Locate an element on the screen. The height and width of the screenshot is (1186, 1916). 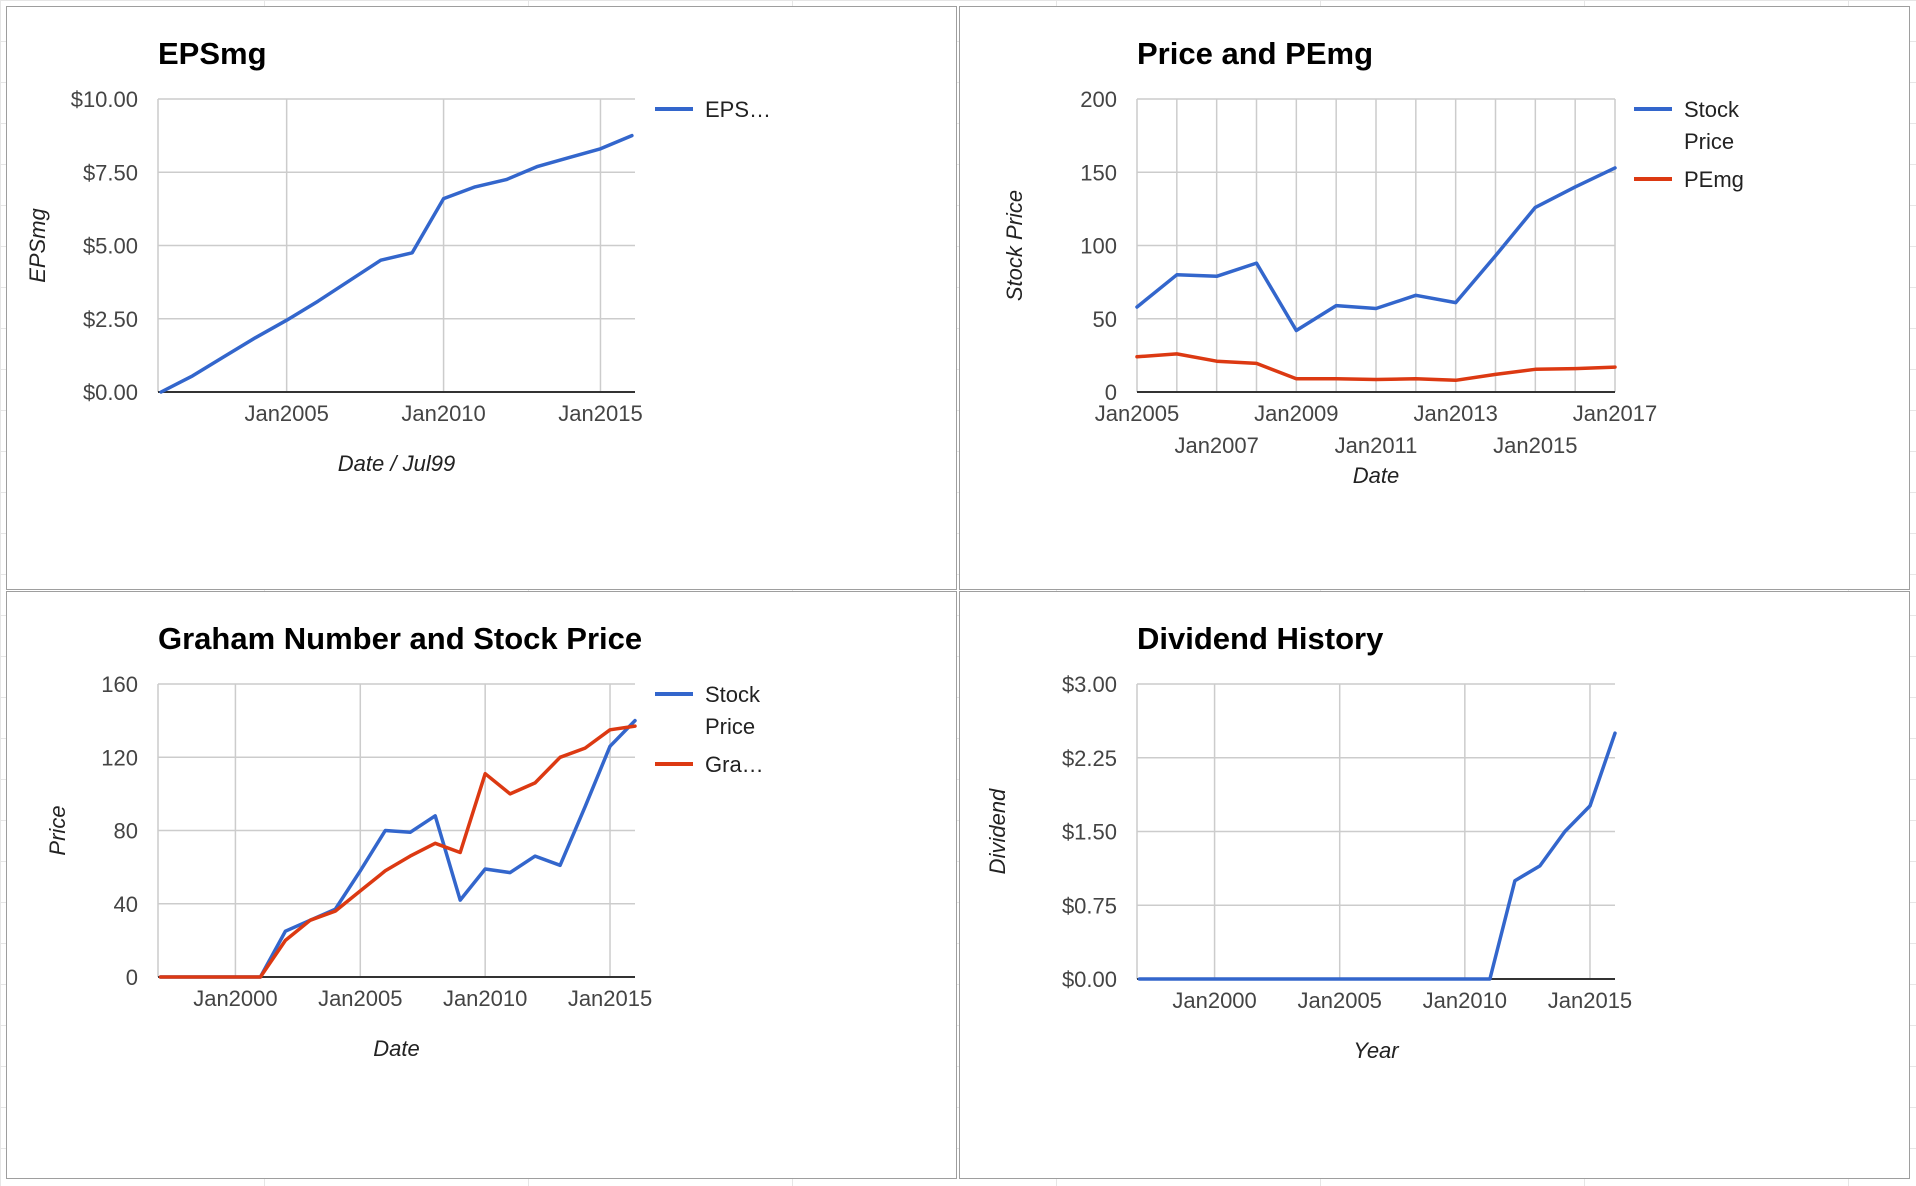
chart-title: EPSmg is located at coordinates (212, 53).